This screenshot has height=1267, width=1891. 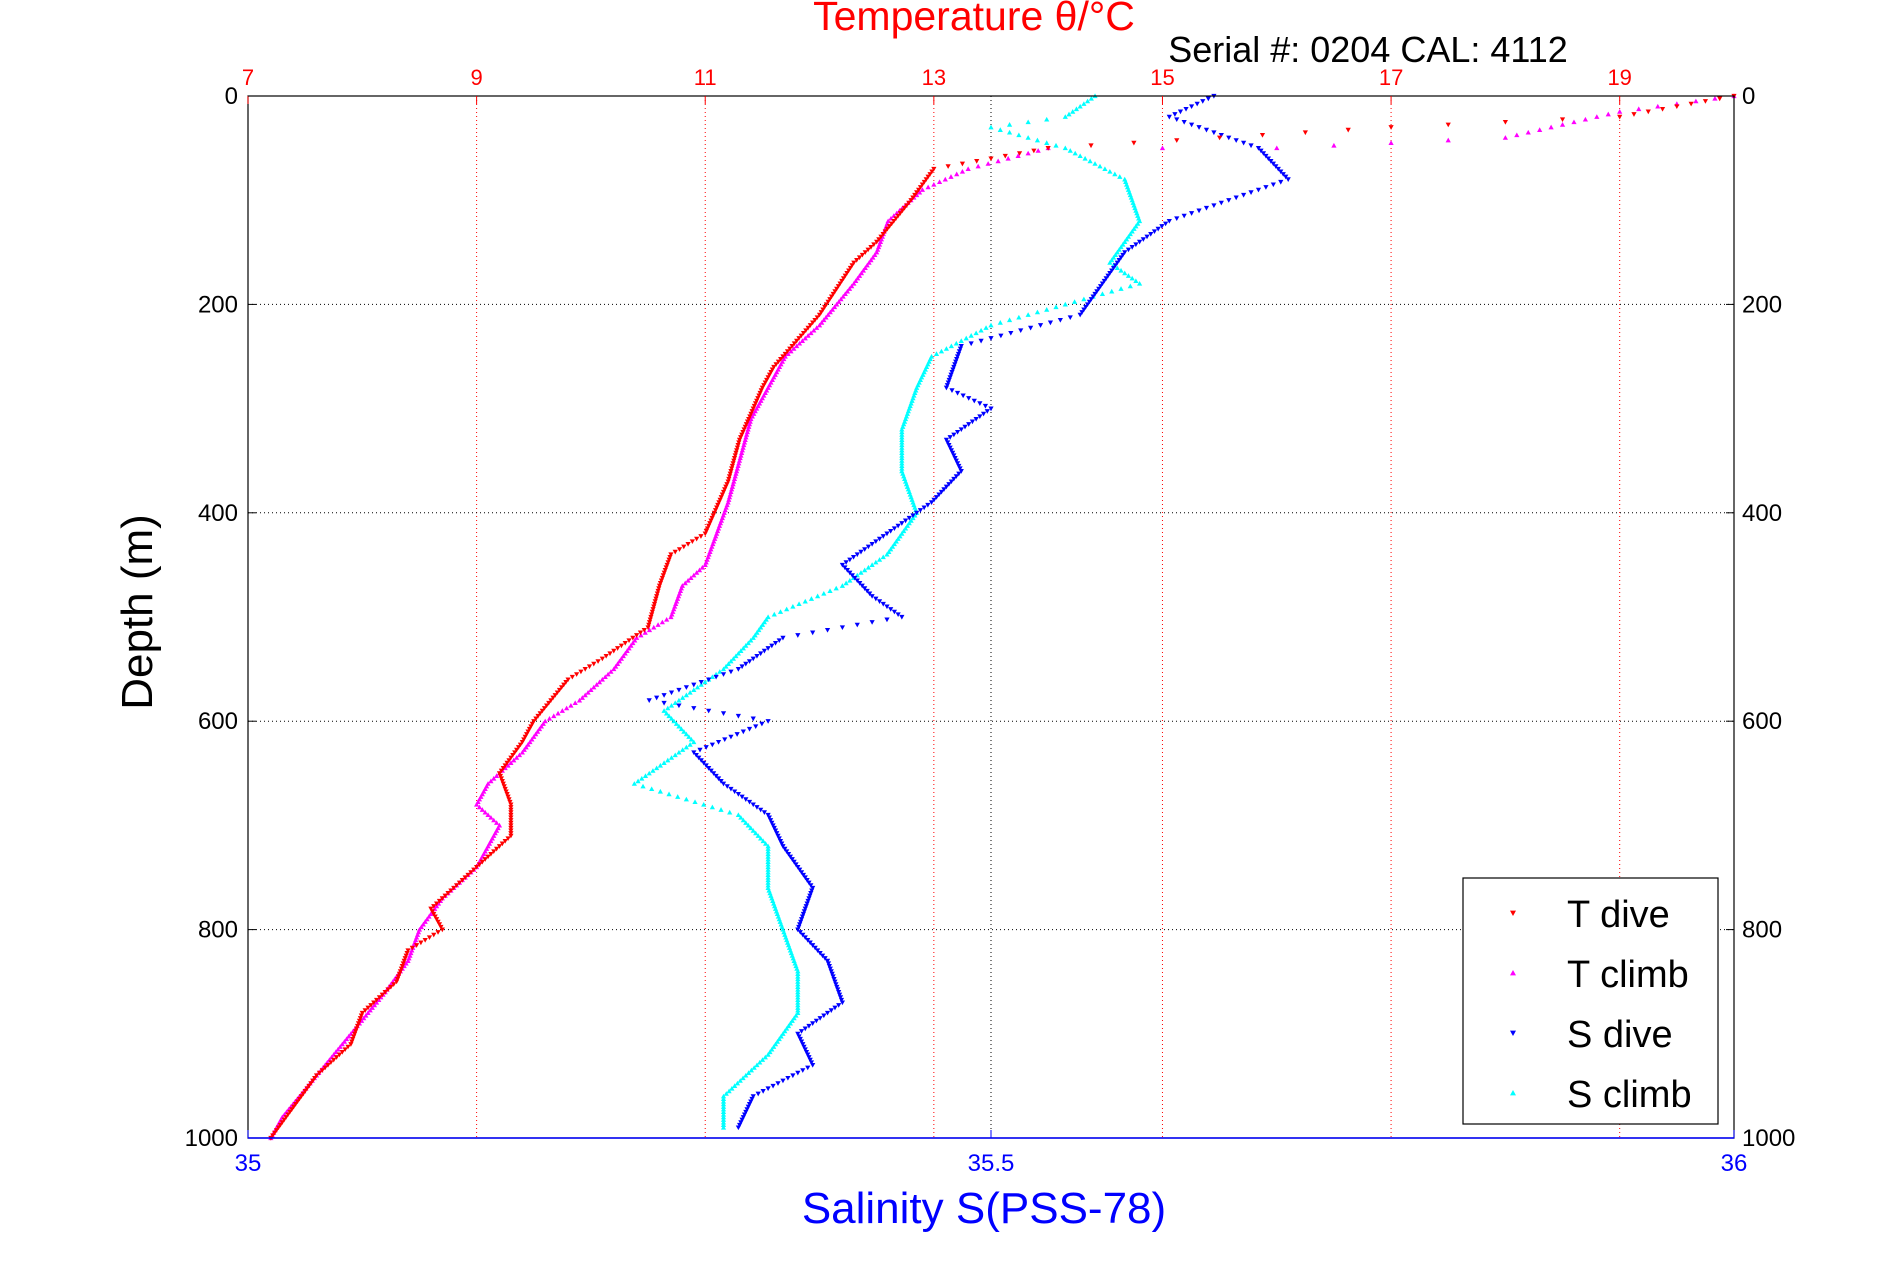 I want to click on top-tick-label: 15, so click(x=1162, y=77).